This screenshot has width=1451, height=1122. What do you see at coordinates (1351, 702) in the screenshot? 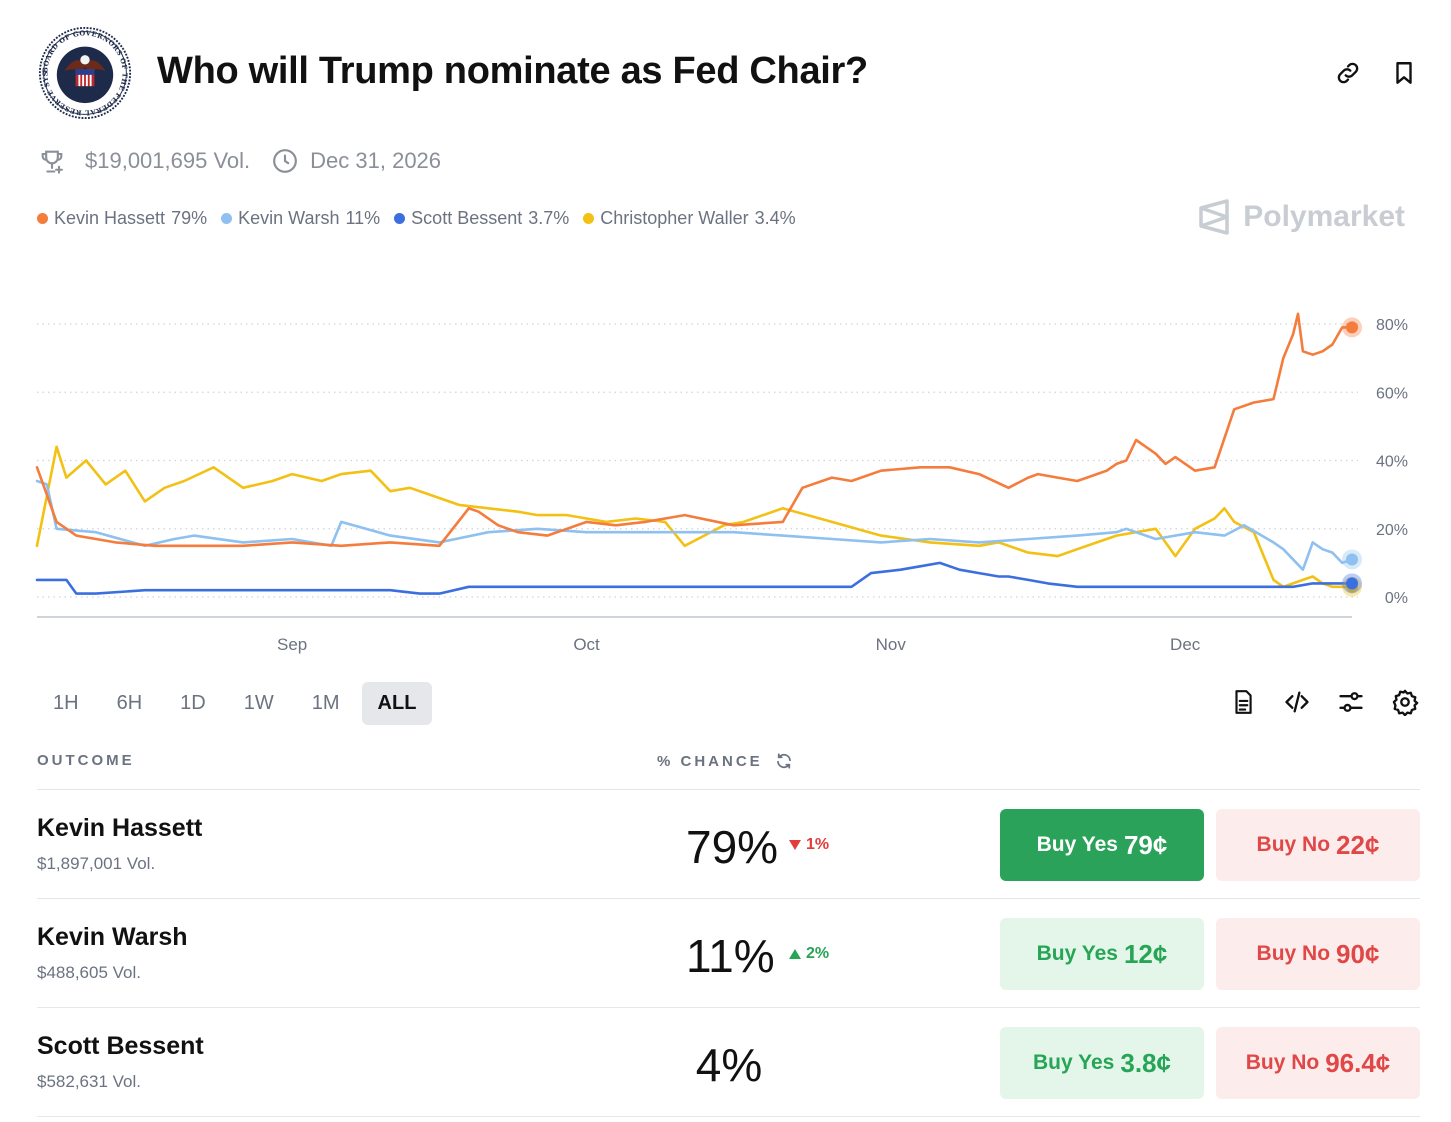
I see `sliders-icon` at bounding box center [1351, 702].